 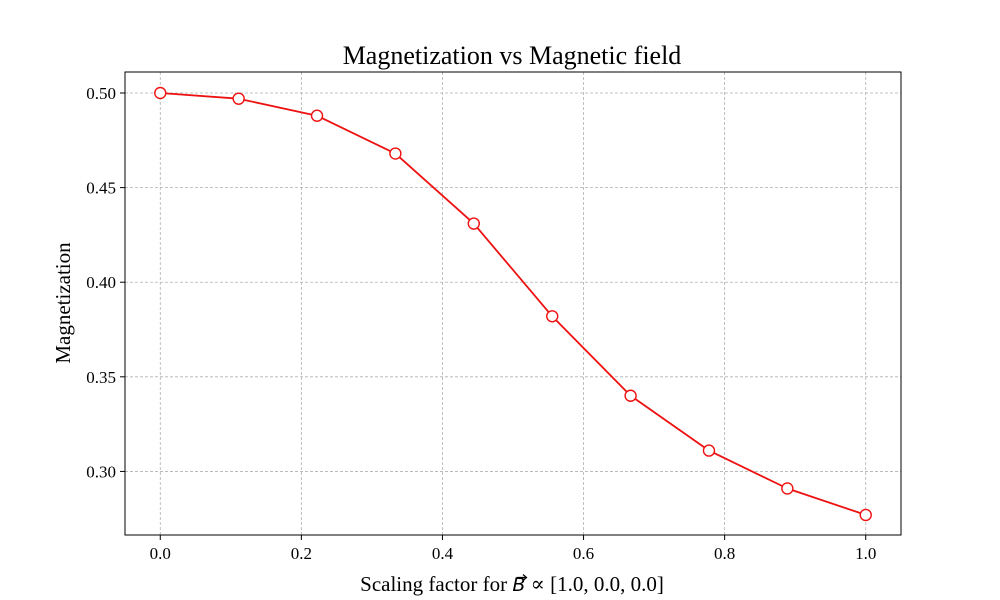 I want to click on y-tick-label: 0.35, so click(x=101, y=377).